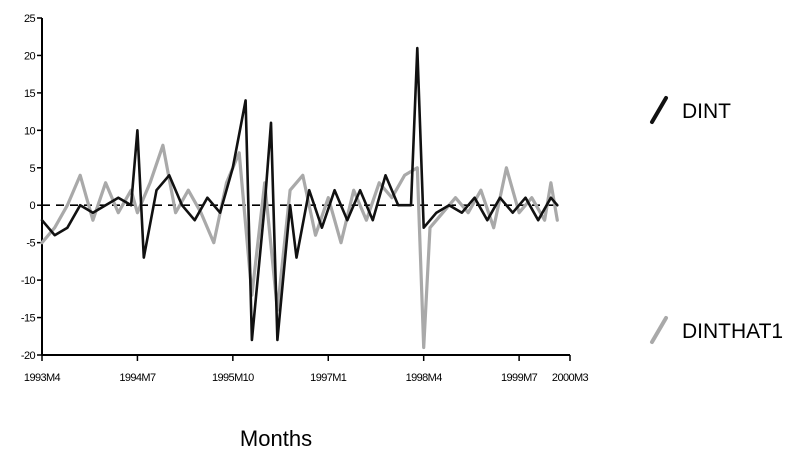  I want to click on y-tick-label: 0, so click(32, 206).